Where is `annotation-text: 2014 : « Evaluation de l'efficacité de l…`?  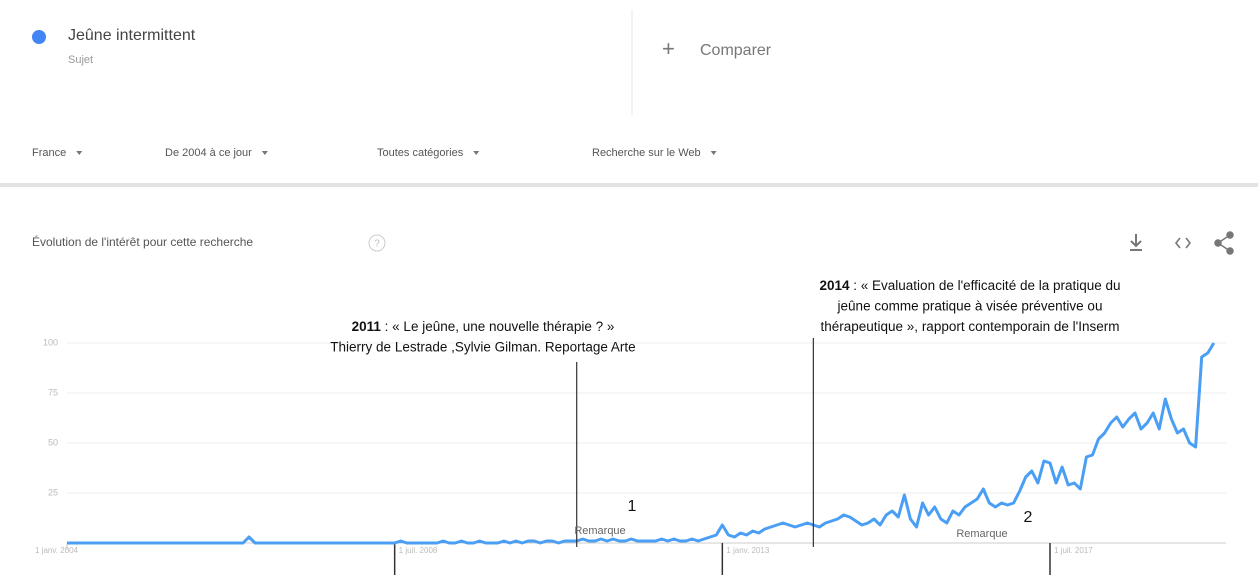
annotation-text: 2014 : « Evaluation de l'efficacité de l… is located at coordinates (969, 285).